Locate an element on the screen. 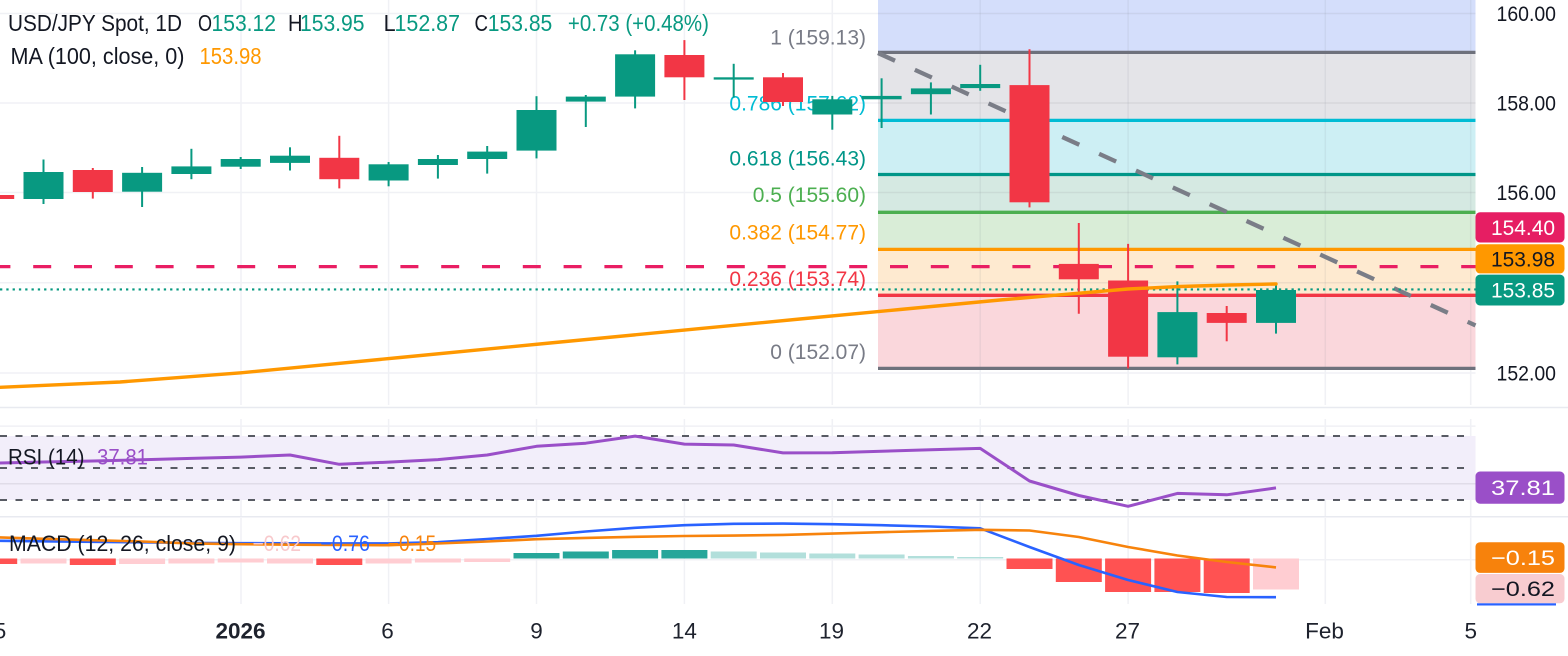  svg-text: 0.618 (156.43) is located at coordinates (797, 159).